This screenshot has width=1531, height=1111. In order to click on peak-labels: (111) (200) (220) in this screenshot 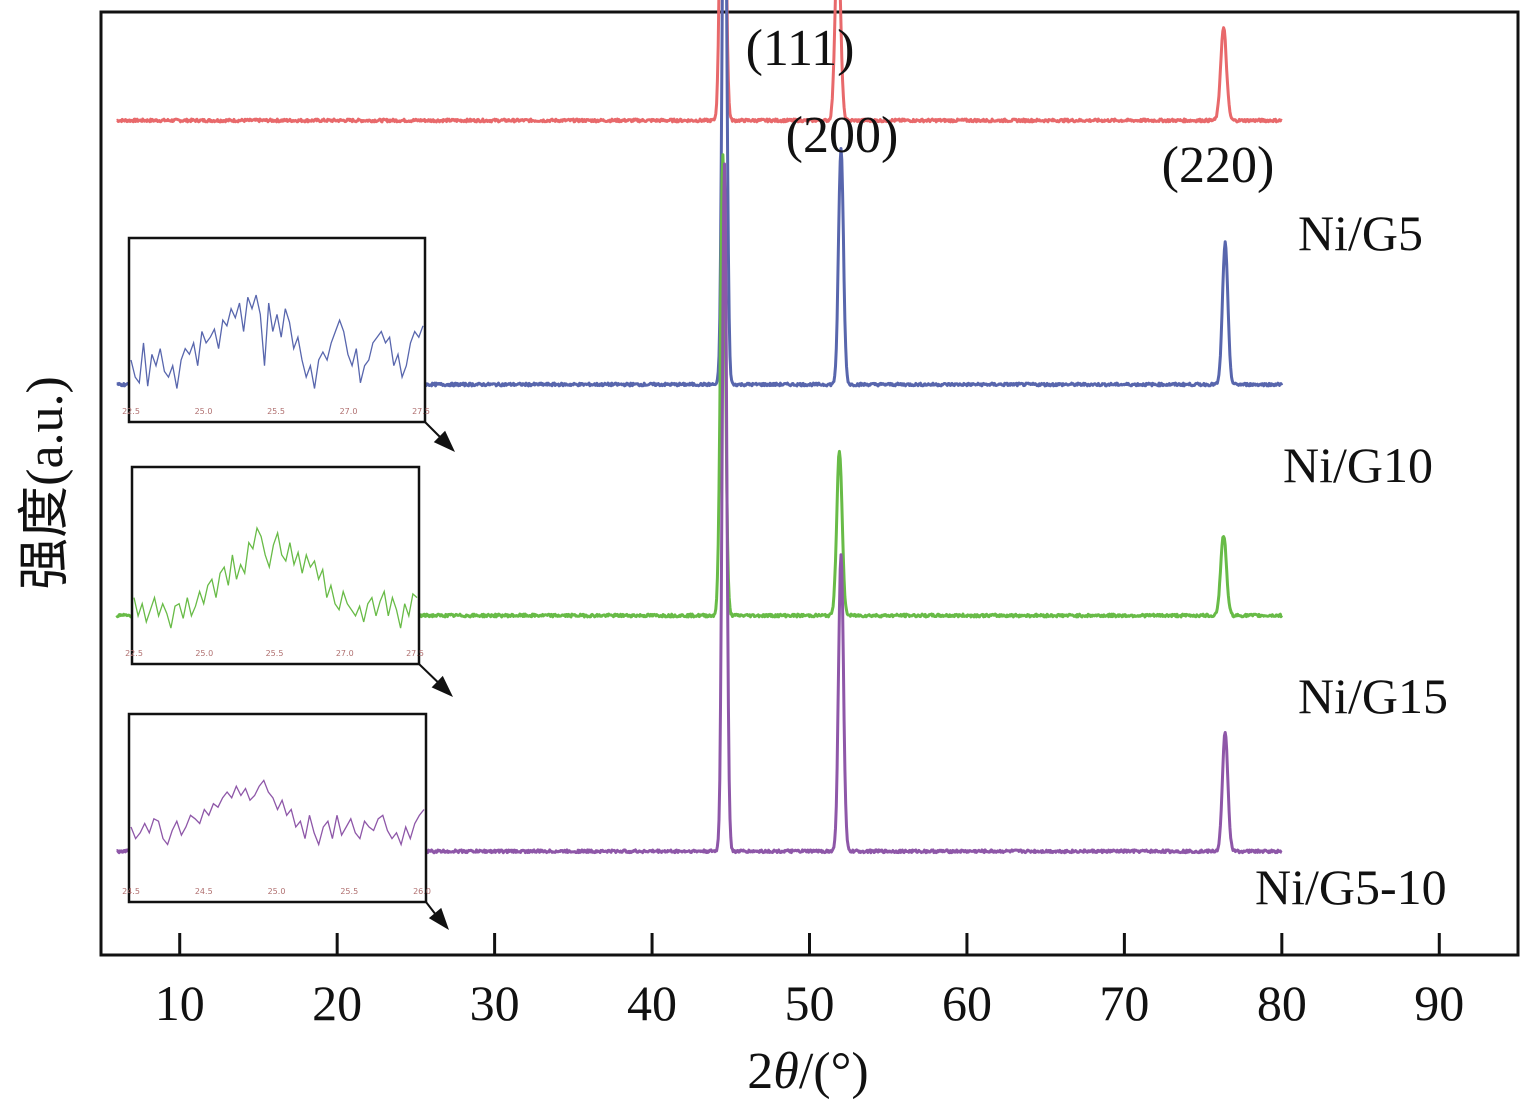, I will do `click(1010, 107)`.